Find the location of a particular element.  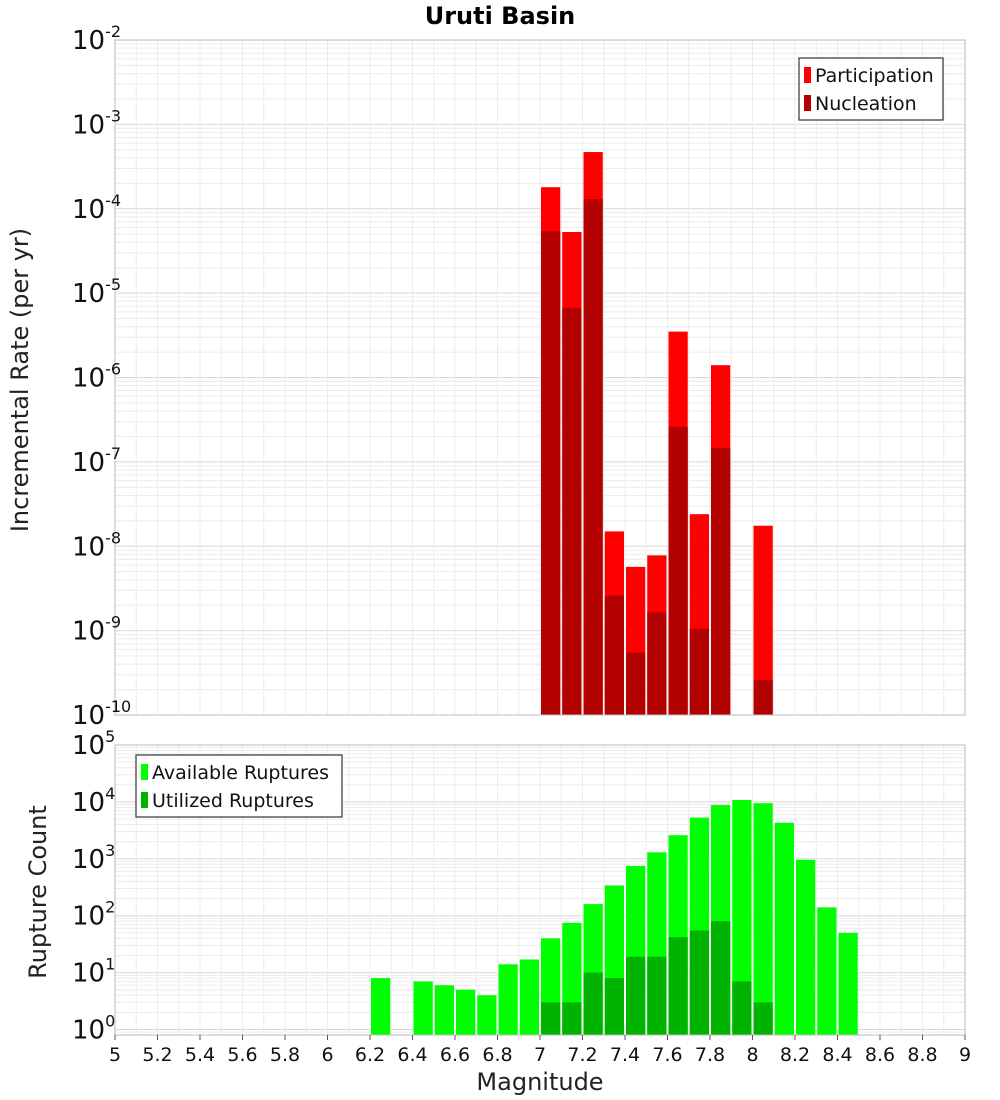

x-tick-label: 7.4 is located at coordinates (625, 1055).